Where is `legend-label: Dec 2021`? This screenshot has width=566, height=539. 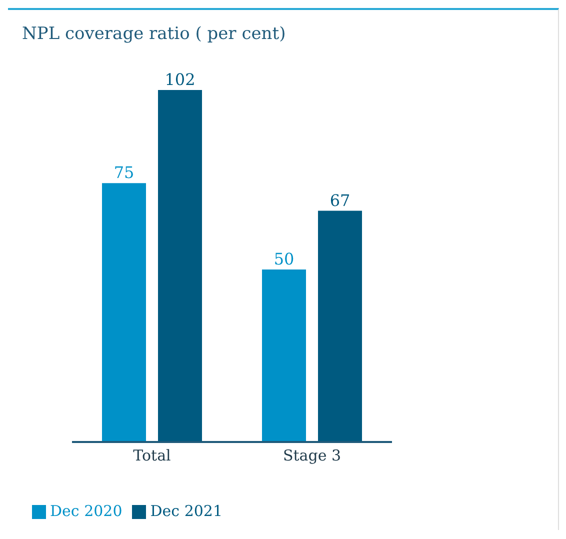 legend-label: Dec 2021 is located at coordinates (186, 511).